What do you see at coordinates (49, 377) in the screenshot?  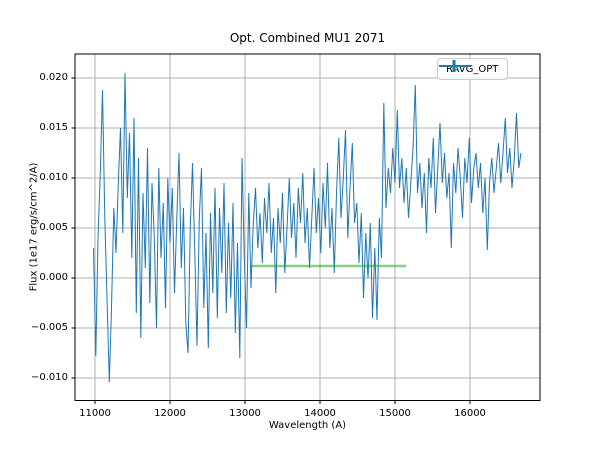 I see `y-tick-label: −0.010` at bounding box center [49, 377].